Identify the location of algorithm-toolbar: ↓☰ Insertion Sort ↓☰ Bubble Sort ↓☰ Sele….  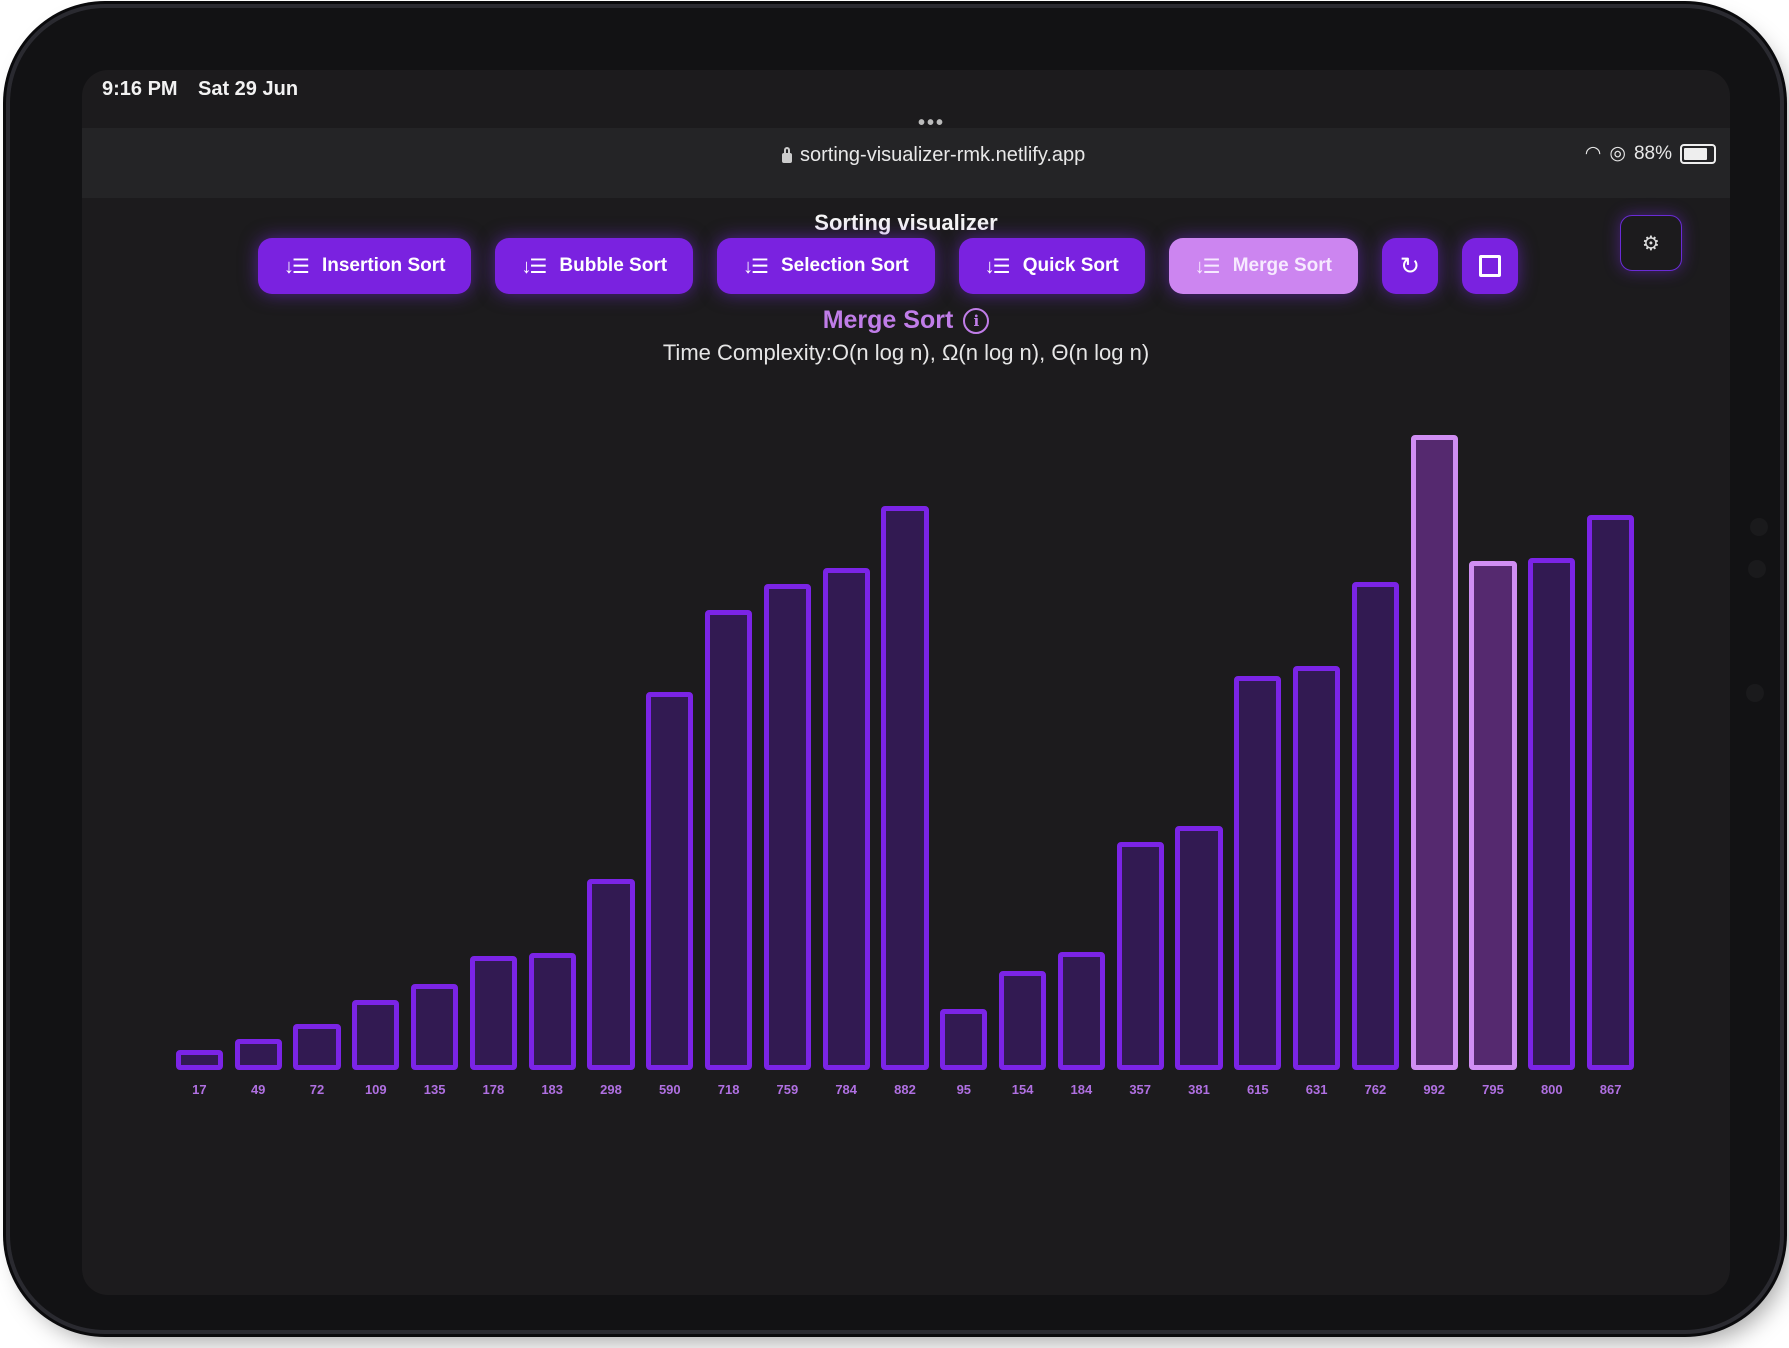
(888, 266).